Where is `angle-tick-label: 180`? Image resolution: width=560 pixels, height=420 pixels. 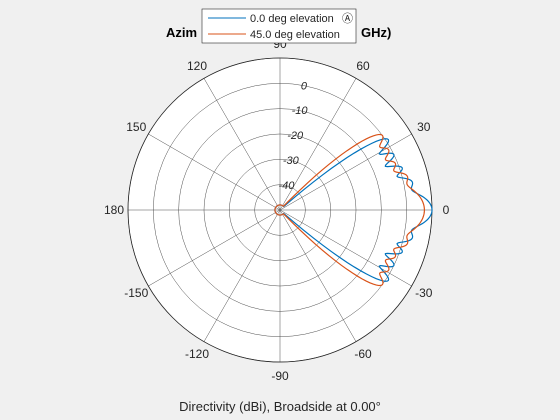
angle-tick-label: 180 is located at coordinates (114, 210).